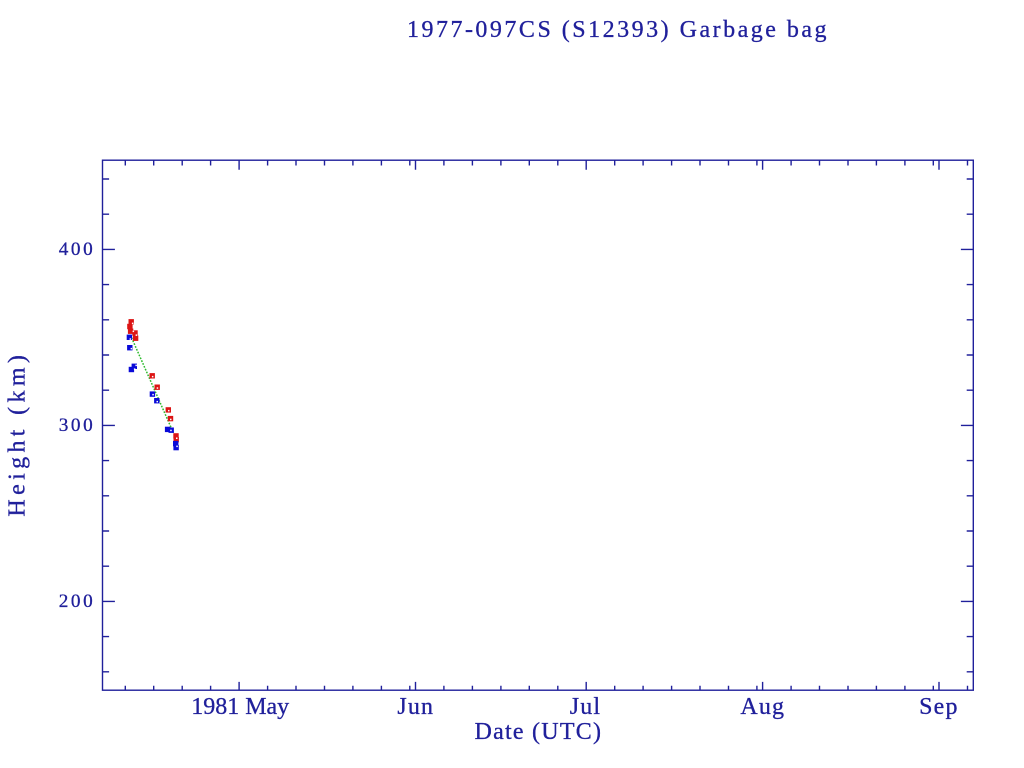 Image resolution: width=1024 pixels, height=768 pixels. I want to click on svg-text:1977-097CS (S12393) Garbage ba: 1977-097CS (S12393) Garbage bag, so click(618, 30).